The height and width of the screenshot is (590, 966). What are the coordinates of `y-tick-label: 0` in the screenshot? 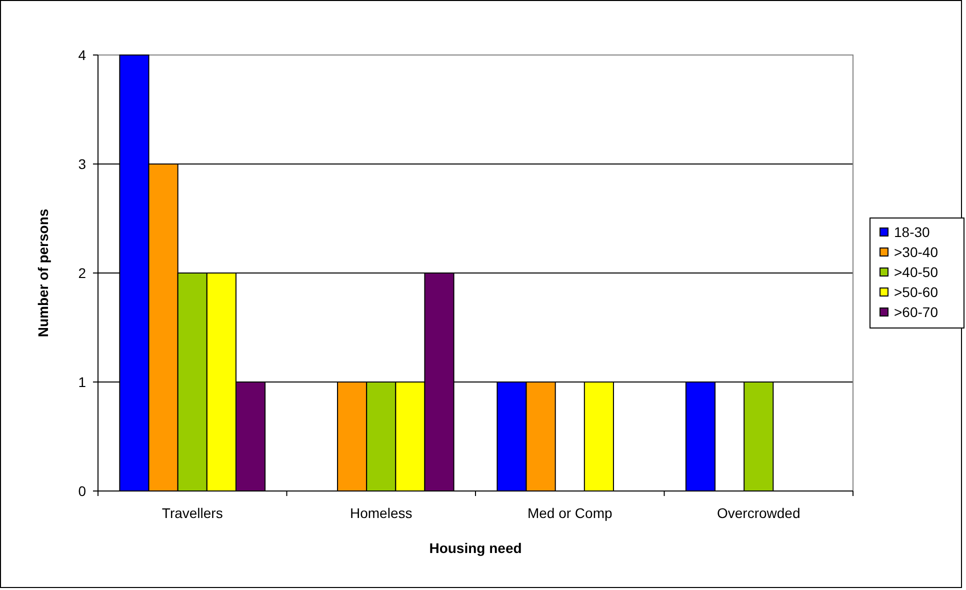 It's located at (82, 490).